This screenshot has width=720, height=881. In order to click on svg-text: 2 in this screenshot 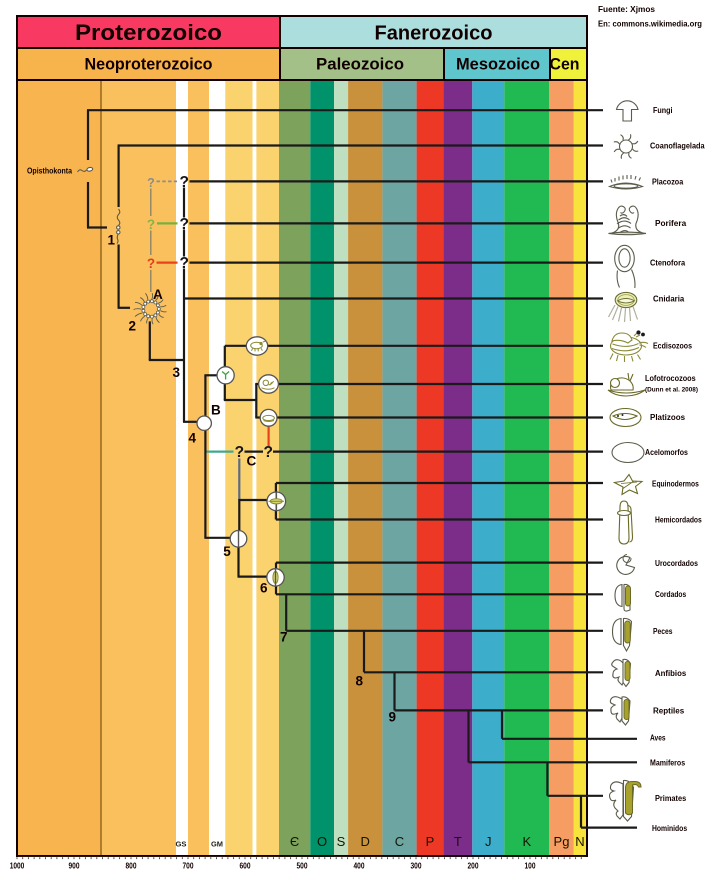, I will do `click(133, 326)`.